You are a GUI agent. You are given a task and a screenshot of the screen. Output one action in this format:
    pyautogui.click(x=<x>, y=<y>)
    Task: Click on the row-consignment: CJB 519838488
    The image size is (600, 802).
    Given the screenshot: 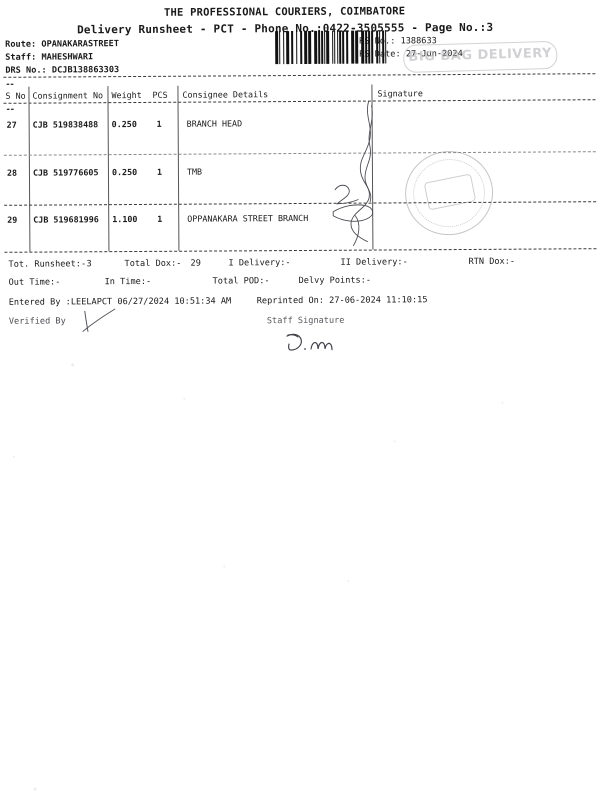 What is the action you would take?
    pyautogui.click(x=65, y=124)
    